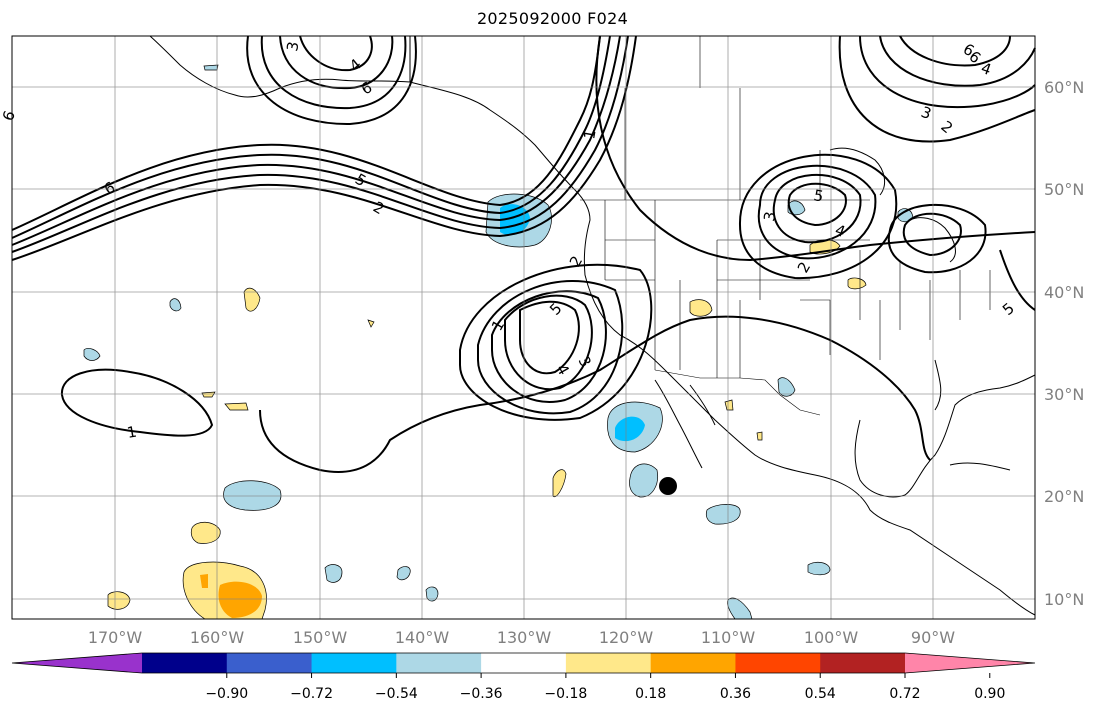  I want to click on contour-1-closed-west, so click(137, 402).